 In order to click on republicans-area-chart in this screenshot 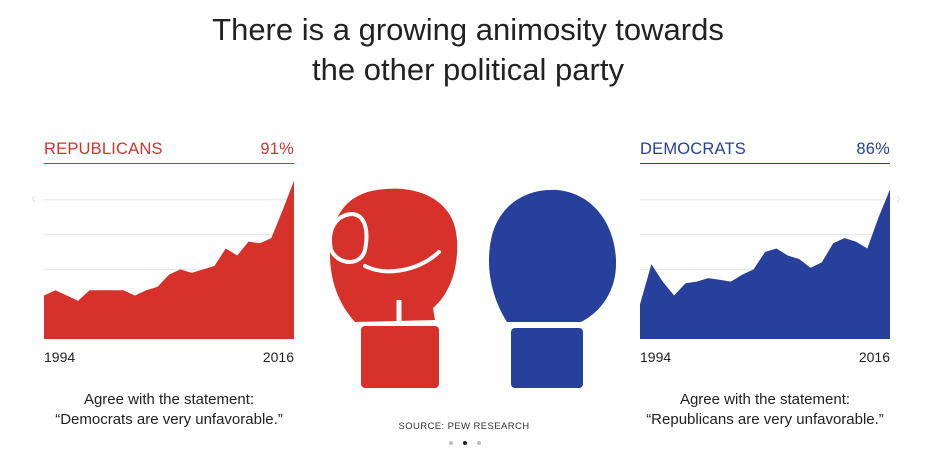, I will do `click(169, 251)`.